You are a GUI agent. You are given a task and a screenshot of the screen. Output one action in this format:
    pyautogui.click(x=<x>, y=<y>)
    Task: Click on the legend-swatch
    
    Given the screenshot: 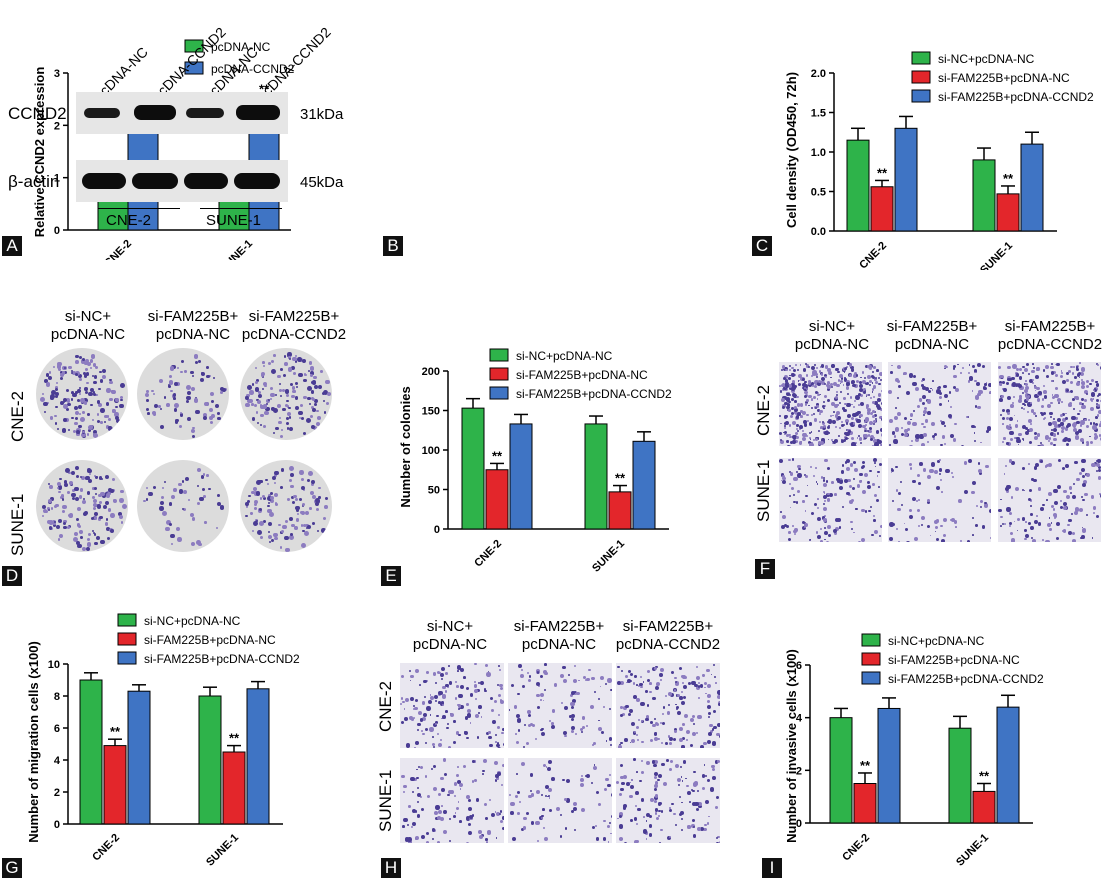 What is the action you would take?
    pyautogui.click(x=871, y=640)
    